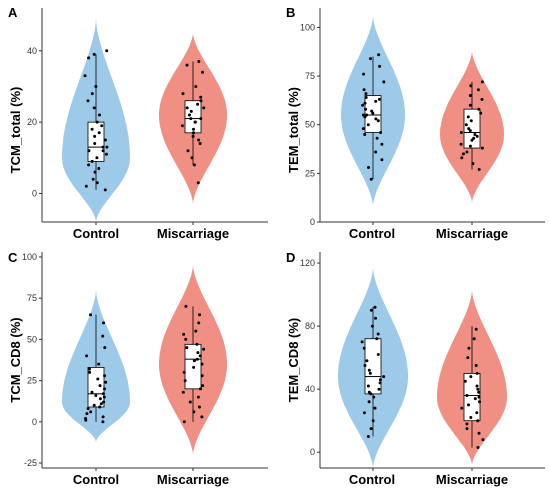 The image size is (550, 490). I want to click on x-category-miscarriage-c: Miscarriage, so click(193, 479).